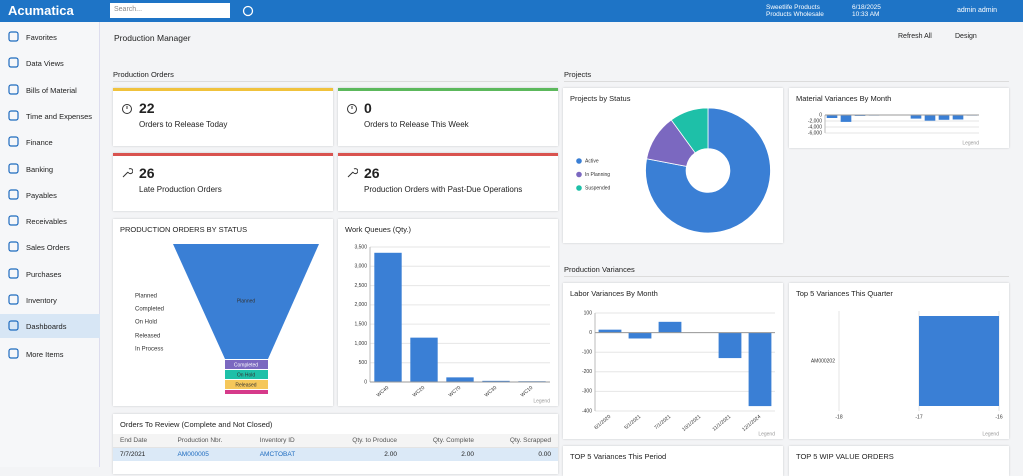 Image resolution: width=1023 pixels, height=476 pixels. Describe the element at coordinates (246, 365) in the screenshot. I see `segment-label: Completed` at that location.